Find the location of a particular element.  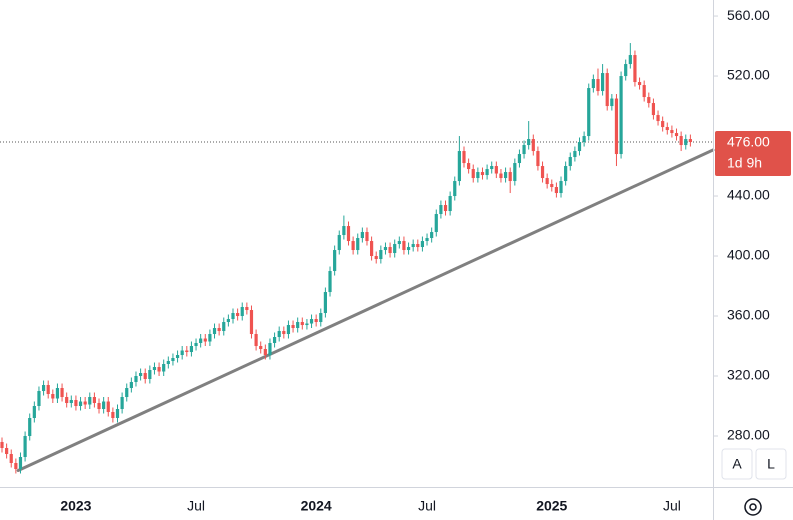

scale-button-label: L is located at coordinates (771, 464).